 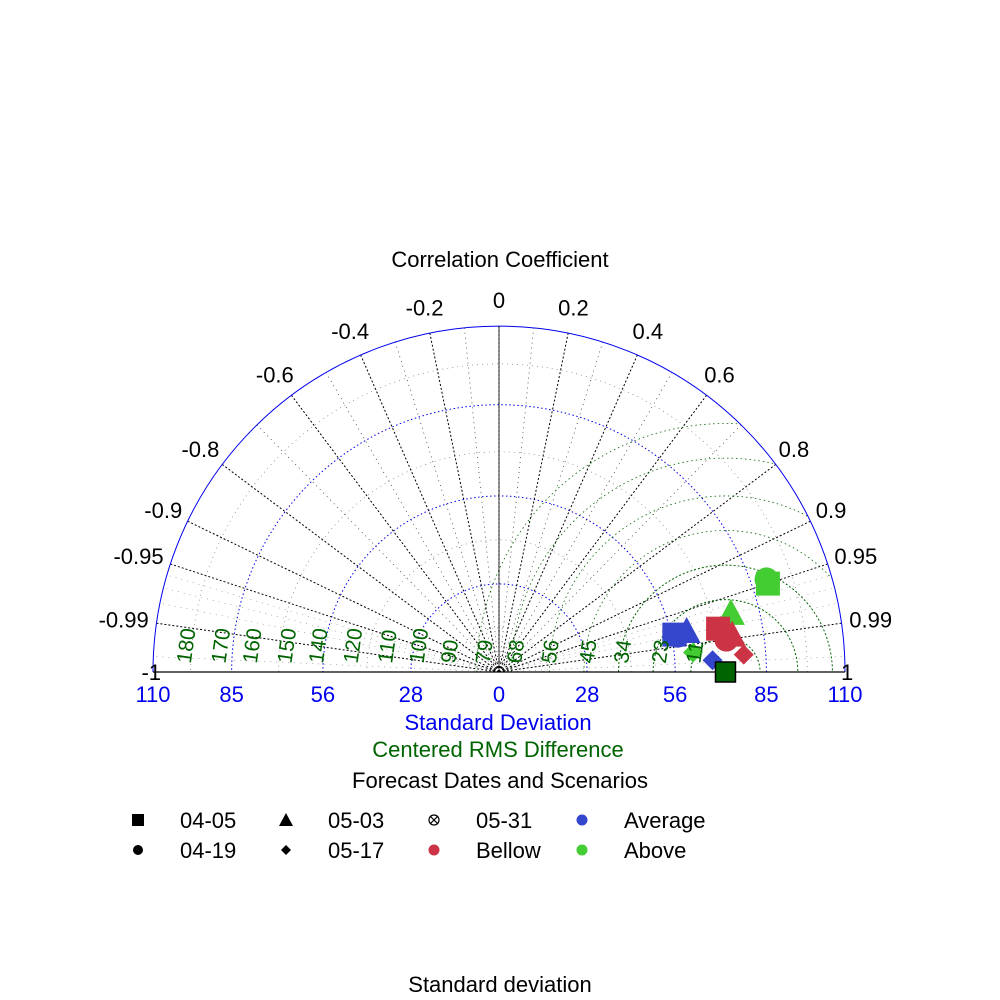 I want to click on sd-grid-circle, so click(x=499, y=538).